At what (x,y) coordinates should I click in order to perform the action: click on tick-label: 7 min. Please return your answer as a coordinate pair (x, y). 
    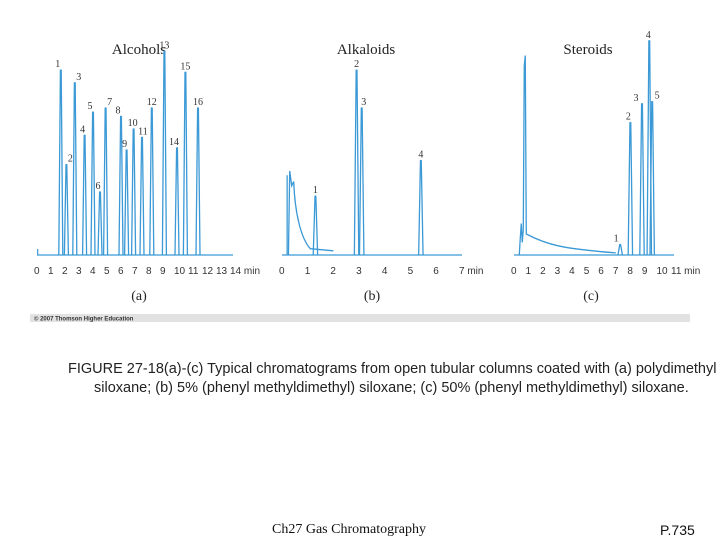
    Looking at the image, I should click on (471, 271).